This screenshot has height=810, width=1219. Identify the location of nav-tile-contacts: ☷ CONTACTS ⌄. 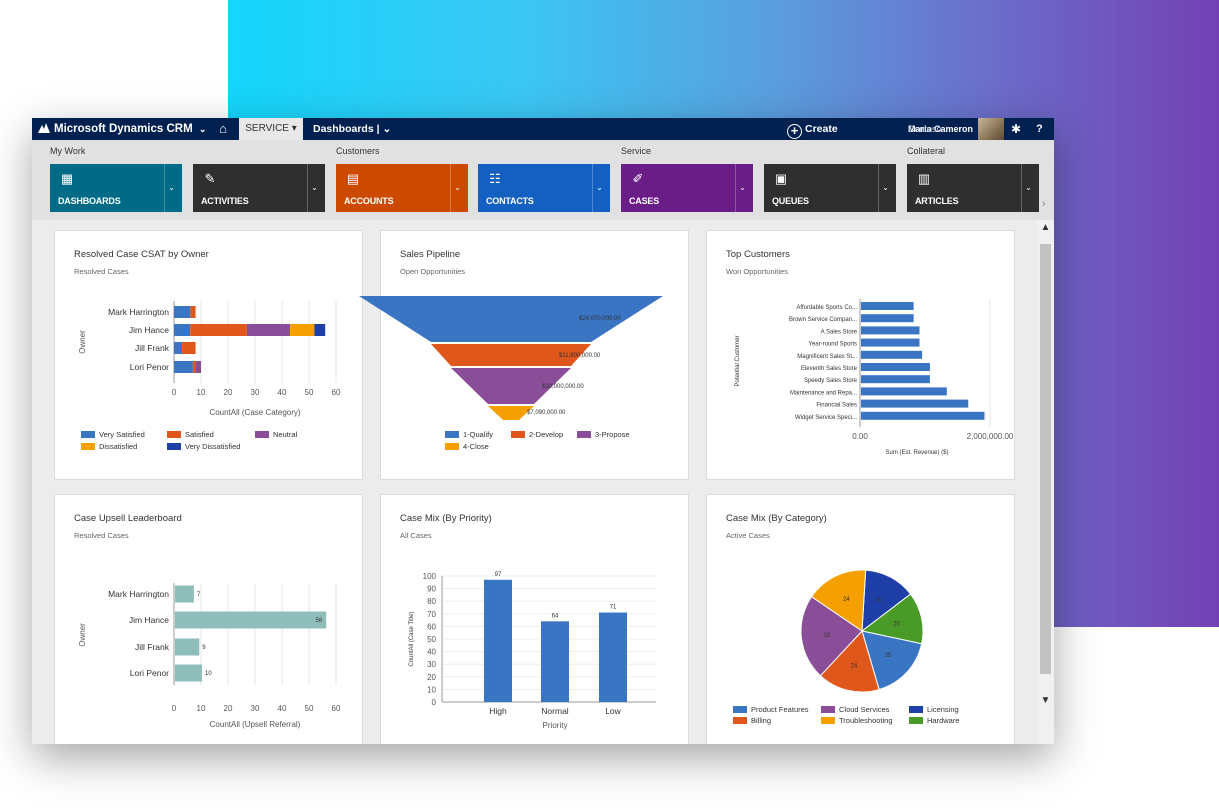
(544, 188).